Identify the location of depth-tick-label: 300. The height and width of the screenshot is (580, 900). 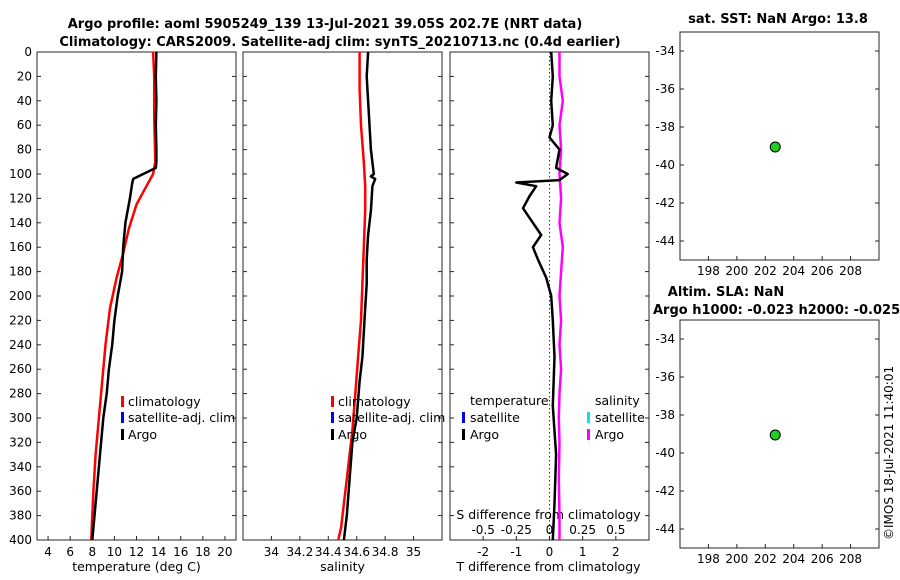
(20, 418).